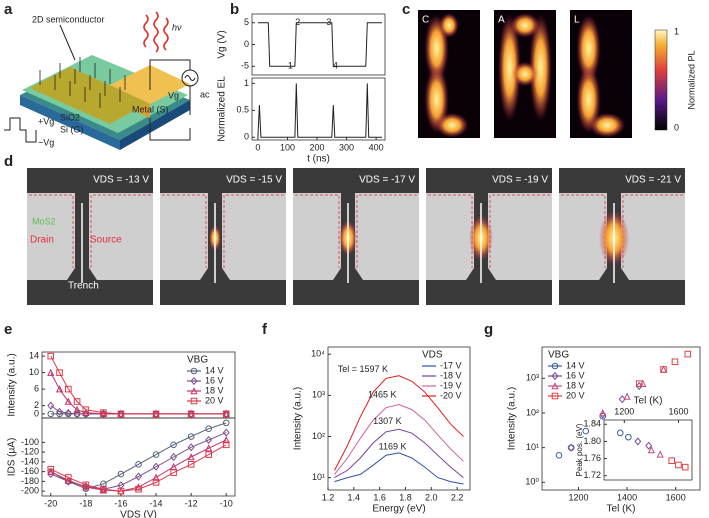  What do you see at coordinates (318, 395) in the screenshot?
I see `y-tick-label: 10³` at bounding box center [318, 395].